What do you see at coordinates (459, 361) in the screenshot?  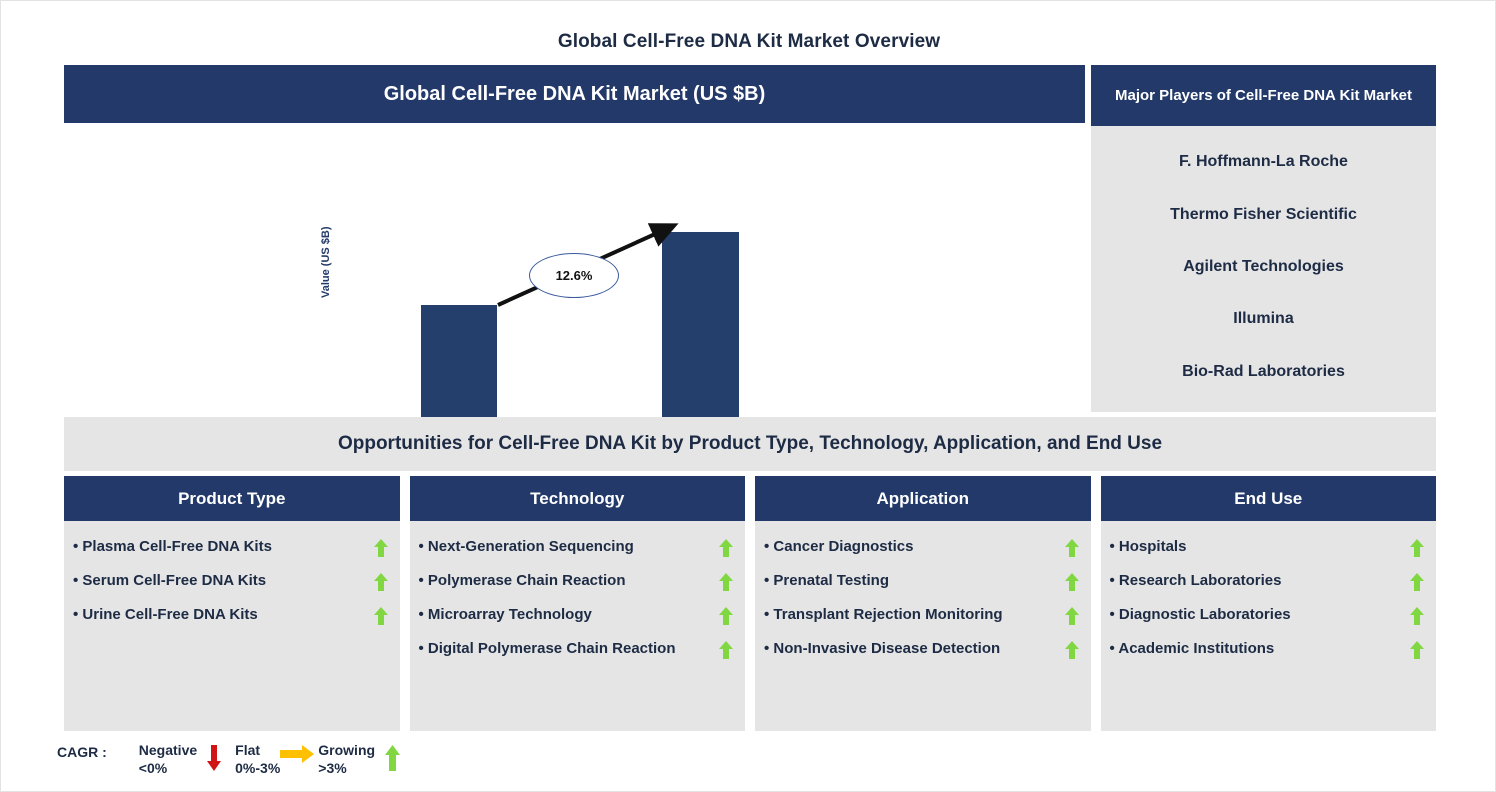 I see `bar-2025` at bounding box center [459, 361].